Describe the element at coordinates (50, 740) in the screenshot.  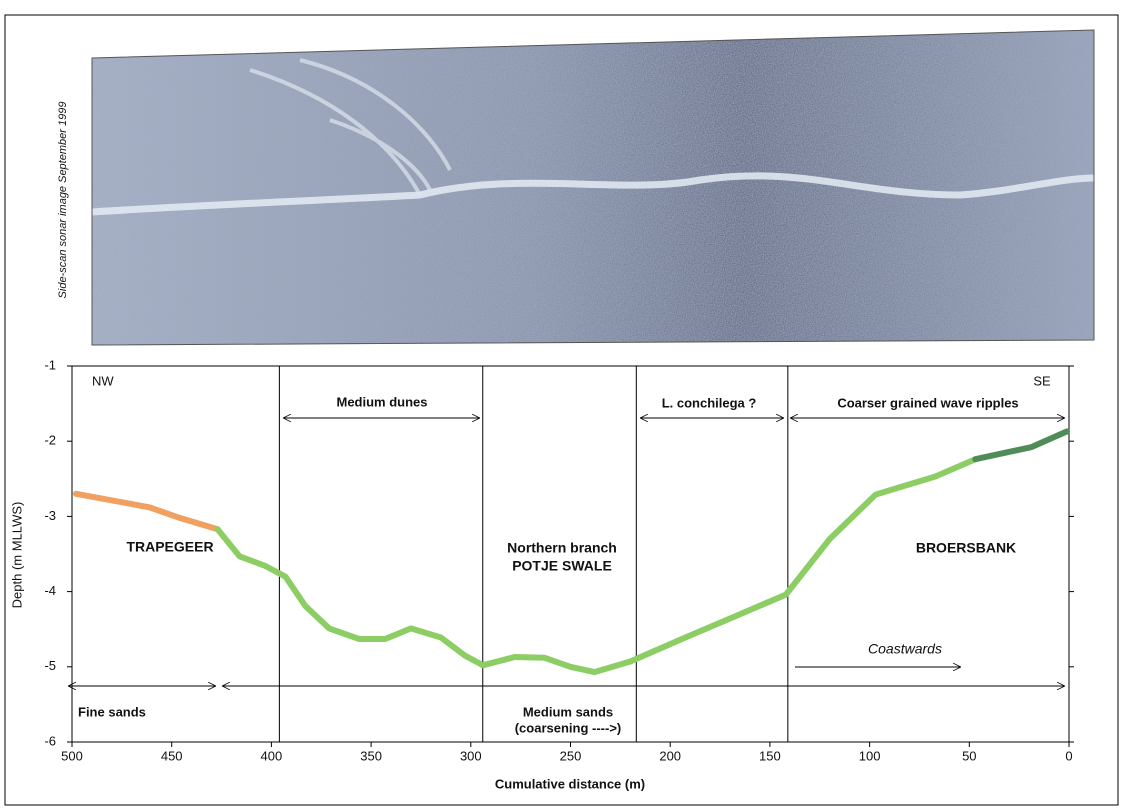
I see `y-tick-label: -6` at that location.